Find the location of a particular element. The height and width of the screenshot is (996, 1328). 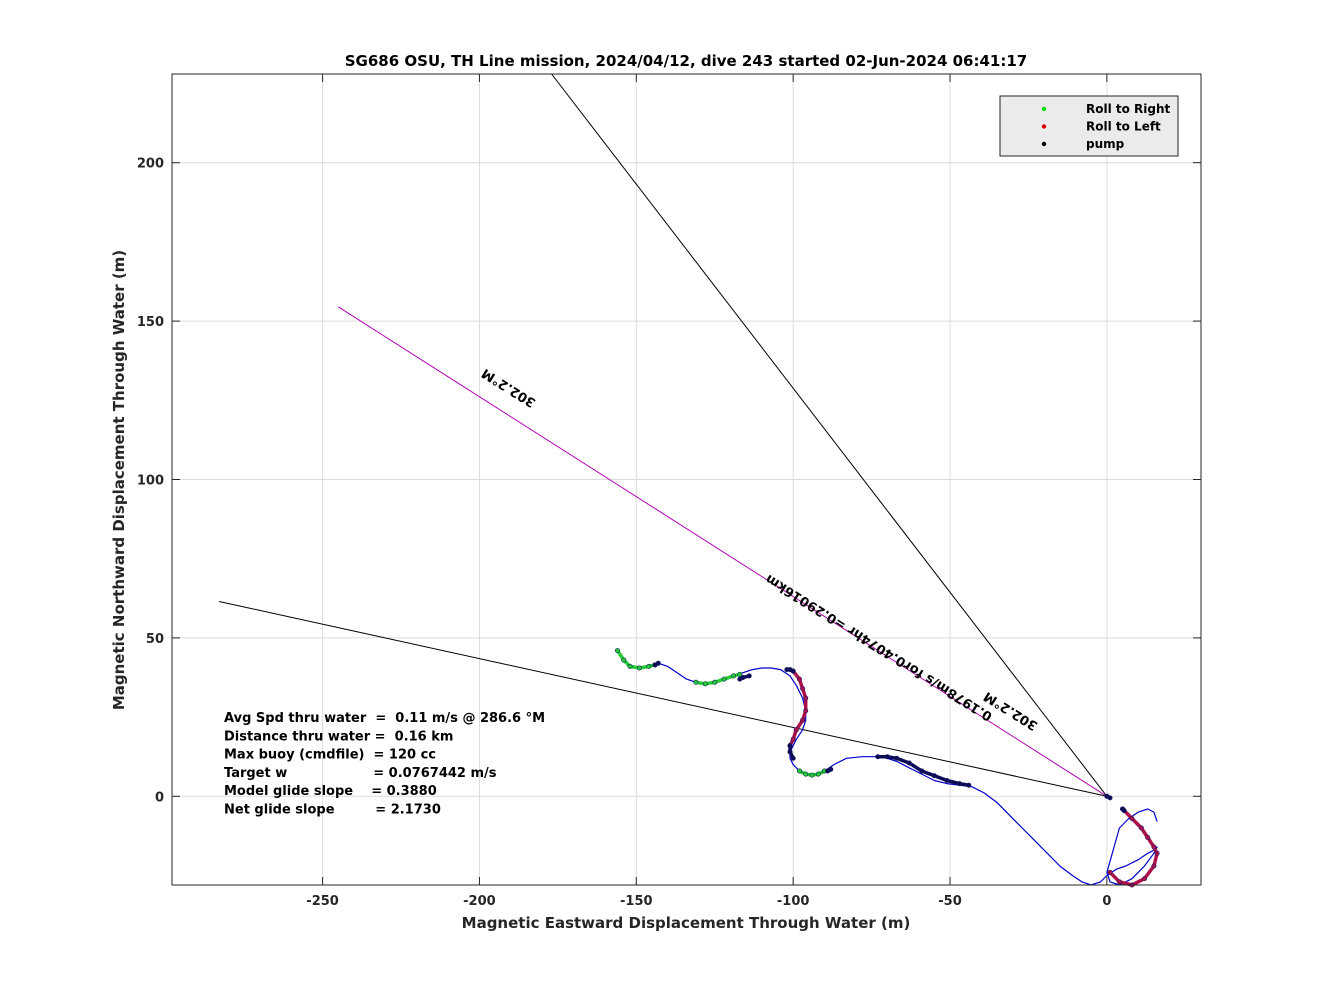

legend-label: pump is located at coordinates (1105, 144).